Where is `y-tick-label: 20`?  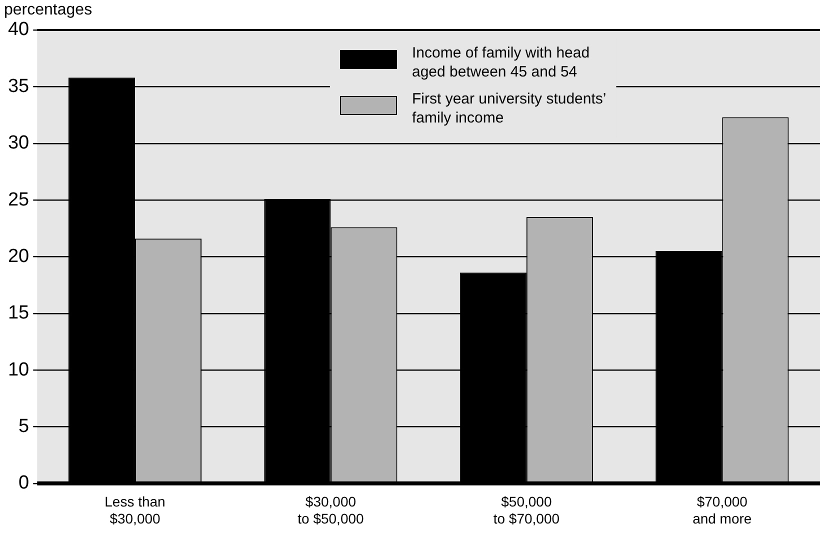 y-tick-label: 20 is located at coordinates (19, 256).